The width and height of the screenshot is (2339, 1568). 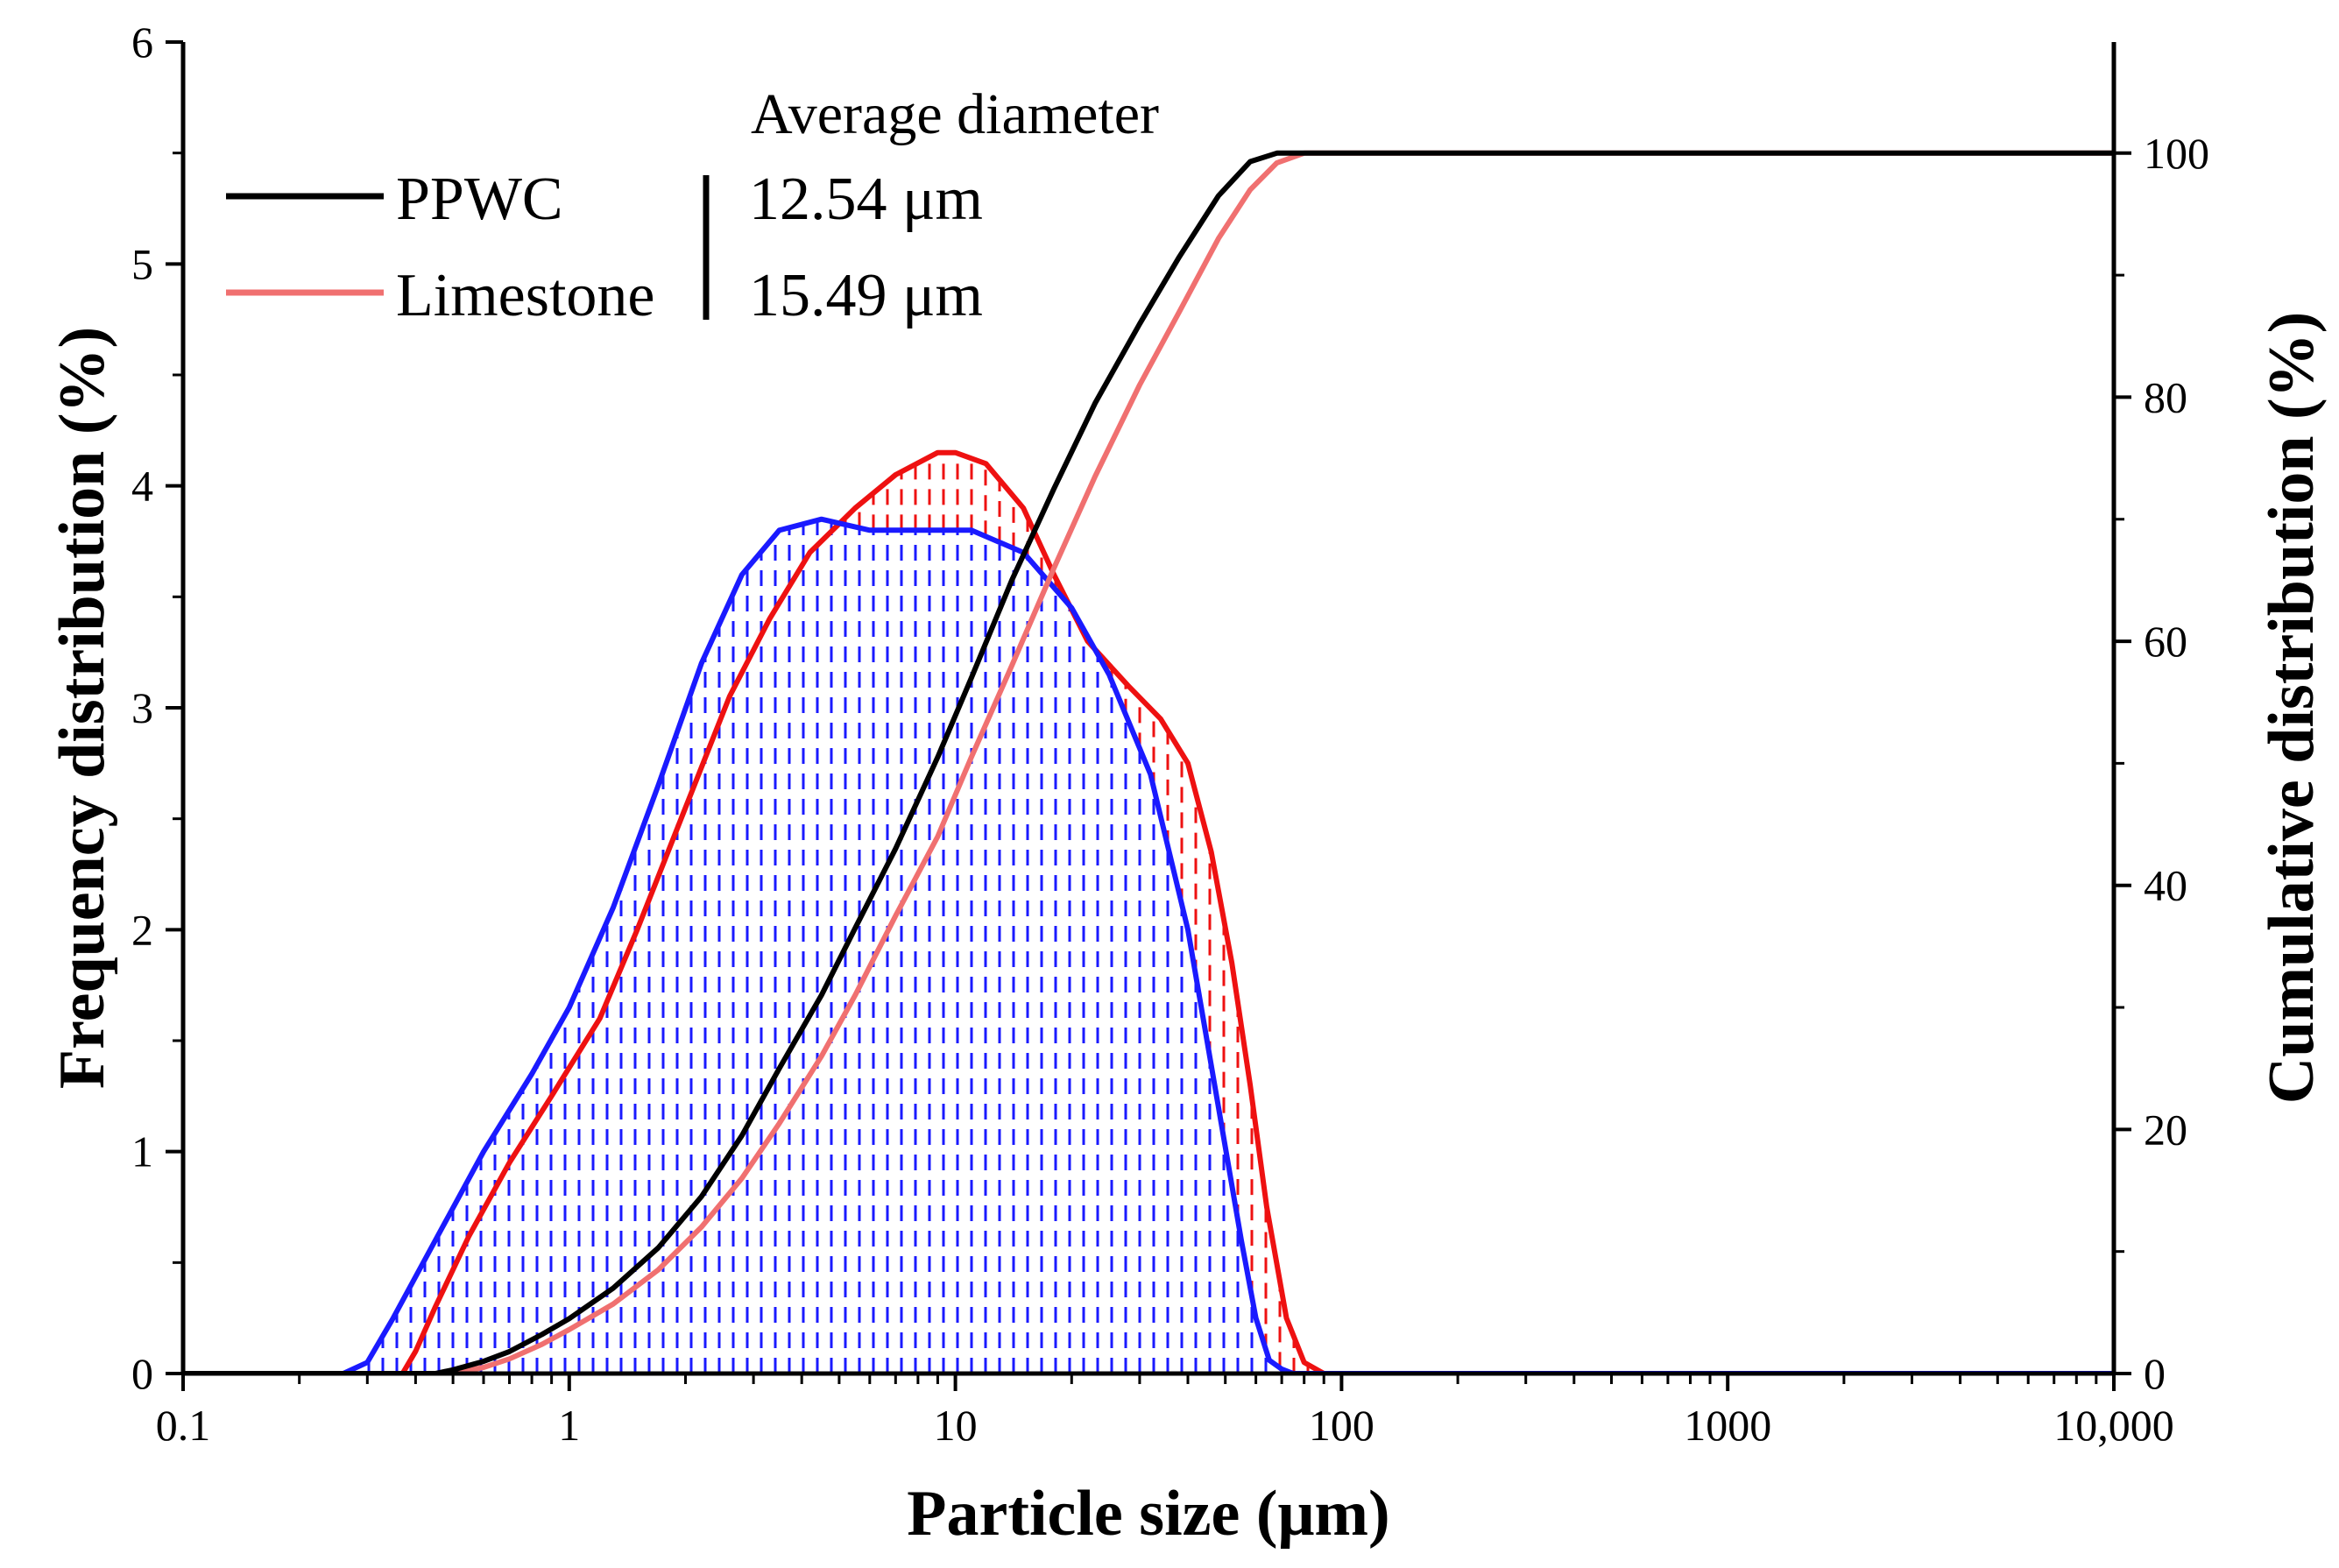 What do you see at coordinates (2166, 641) in the screenshot?
I see `y-right-tick-label: 60` at bounding box center [2166, 641].